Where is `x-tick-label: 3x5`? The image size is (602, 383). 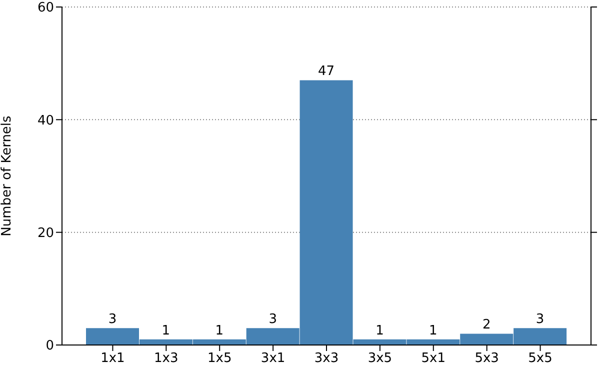
x-tick-label: 3x5 is located at coordinates (380, 358).